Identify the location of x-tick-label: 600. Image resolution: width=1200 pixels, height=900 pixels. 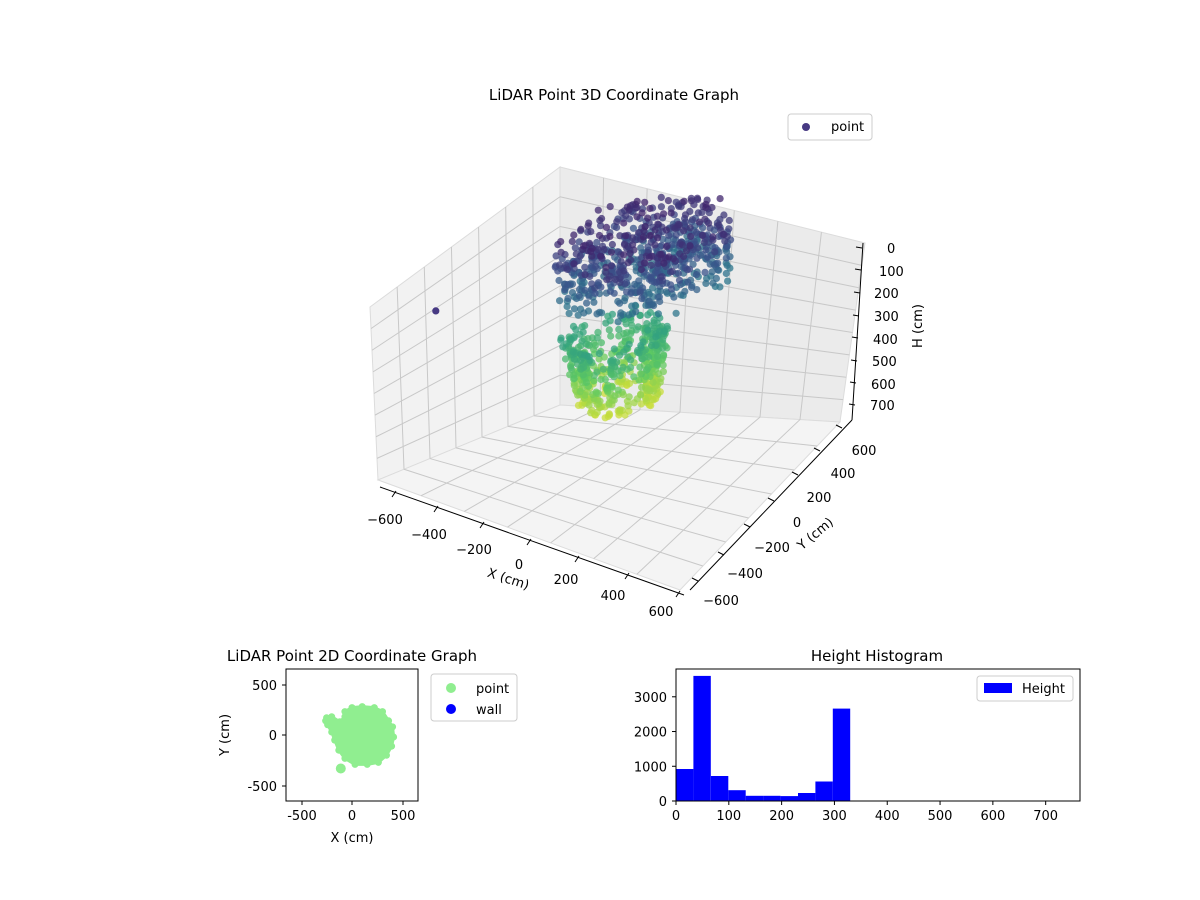
(992, 816).